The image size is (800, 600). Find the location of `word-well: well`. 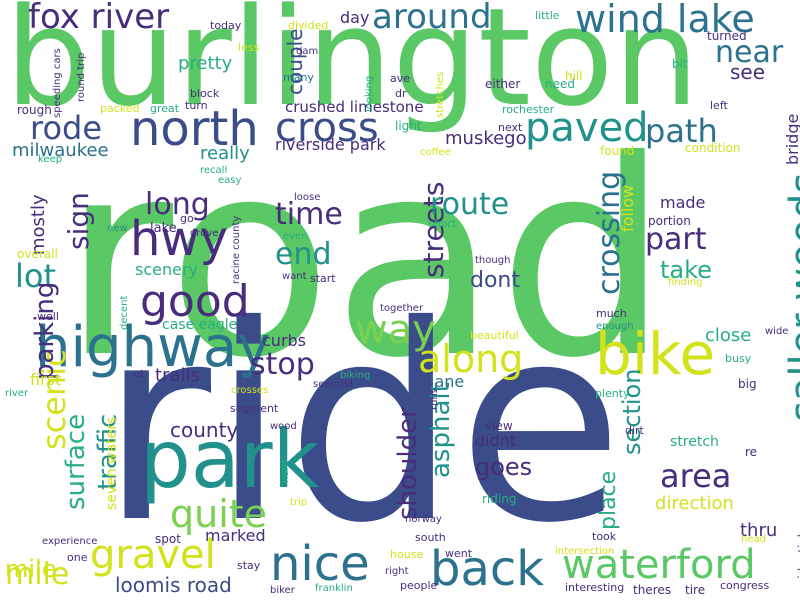

word-well: well is located at coordinates (48, 316).